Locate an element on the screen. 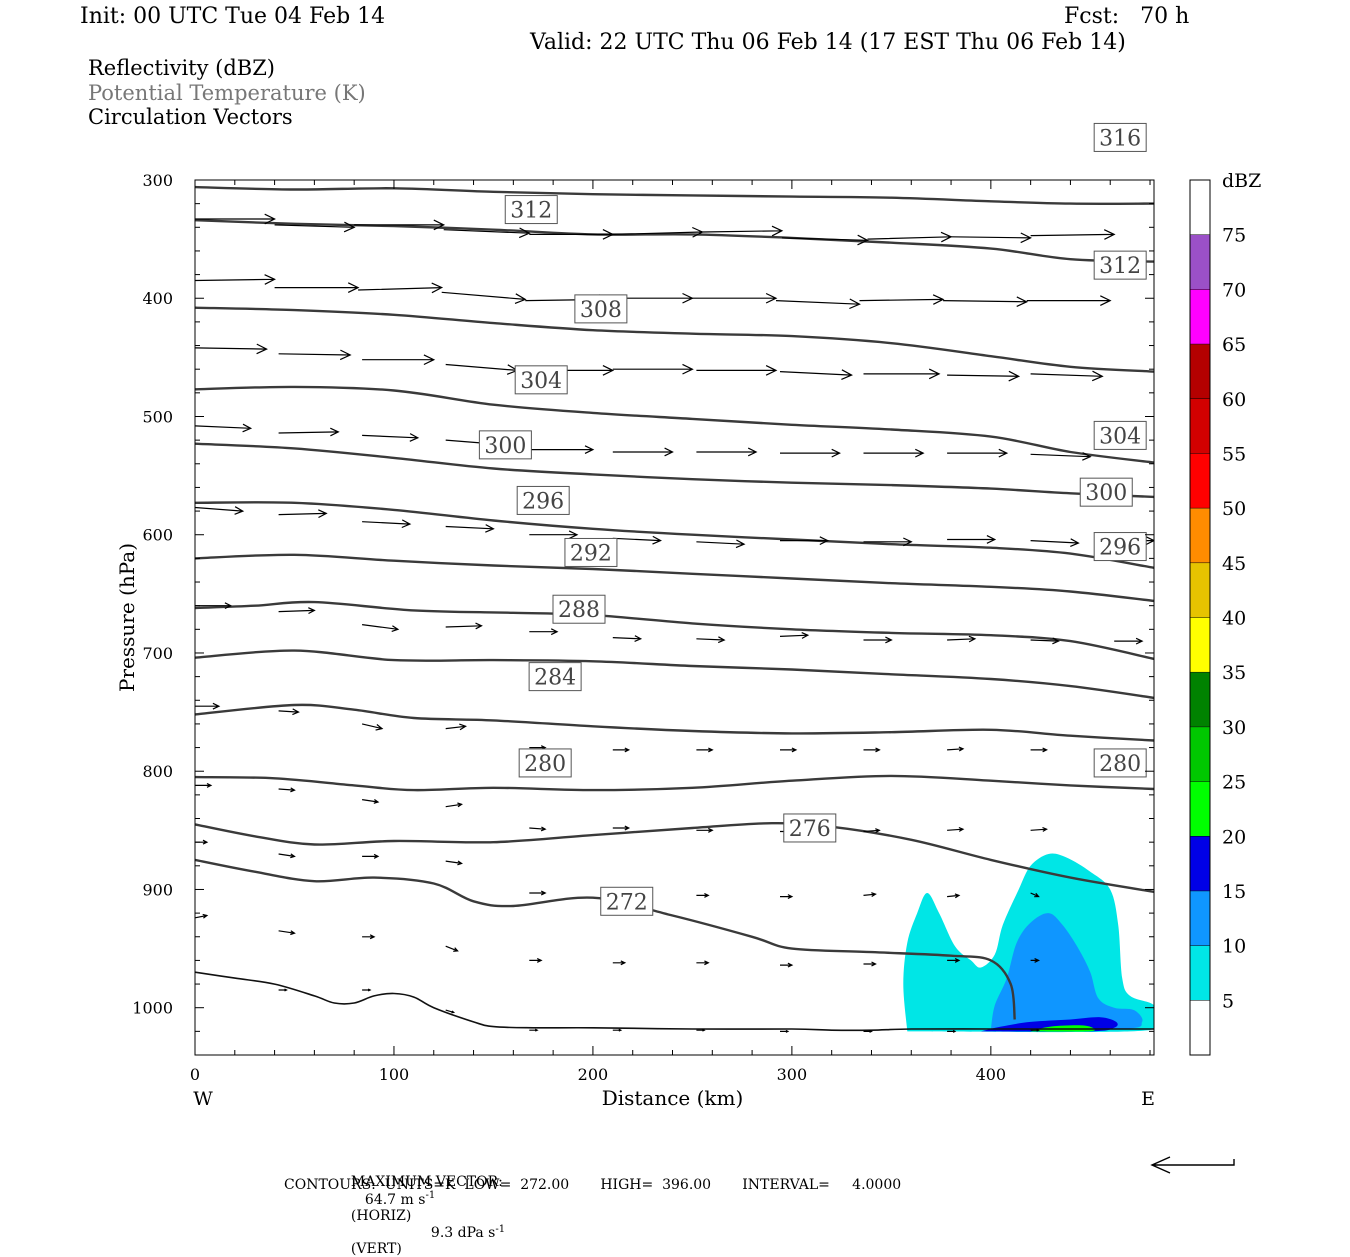 The image size is (1350, 1257). contour-label-292: 292 is located at coordinates (591, 553).